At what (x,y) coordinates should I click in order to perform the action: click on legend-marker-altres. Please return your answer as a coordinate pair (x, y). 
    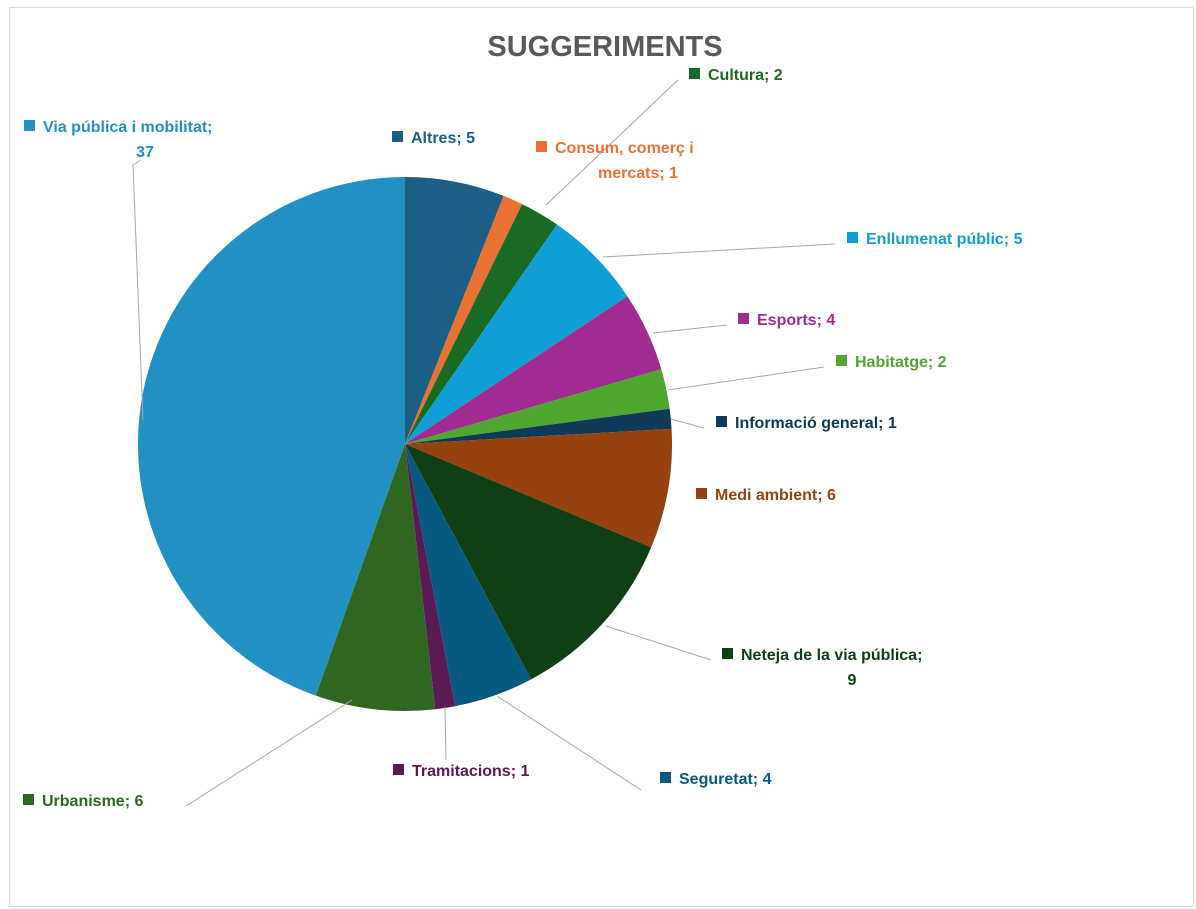
    Looking at the image, I should click on (397, 136).